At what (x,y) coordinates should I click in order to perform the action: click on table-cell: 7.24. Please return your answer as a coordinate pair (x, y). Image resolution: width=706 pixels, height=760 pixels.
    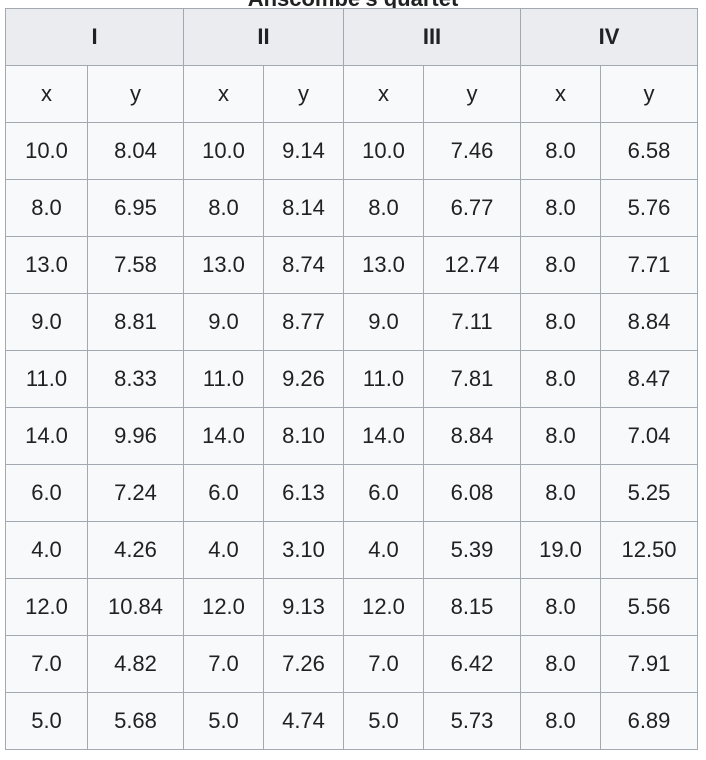
    Looking at the image, I should click on (135, 493).